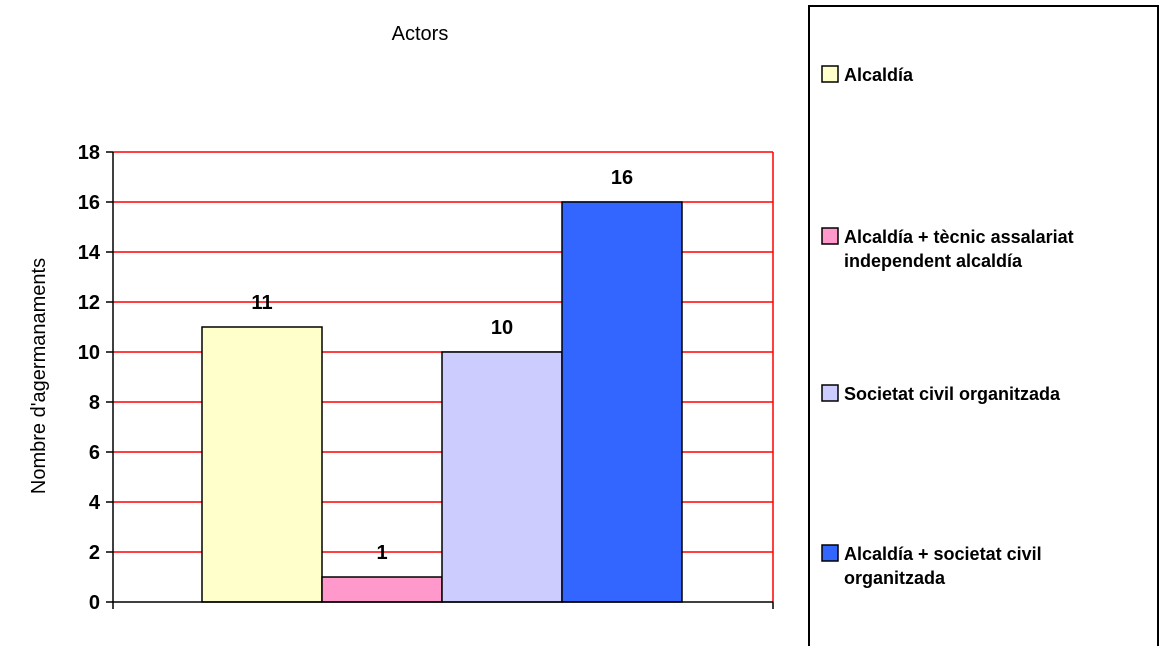 Image resolution: width=1159 pixels, height=646 pixels. I want to click on legend-label: Alcaldía, so click(879, 75).